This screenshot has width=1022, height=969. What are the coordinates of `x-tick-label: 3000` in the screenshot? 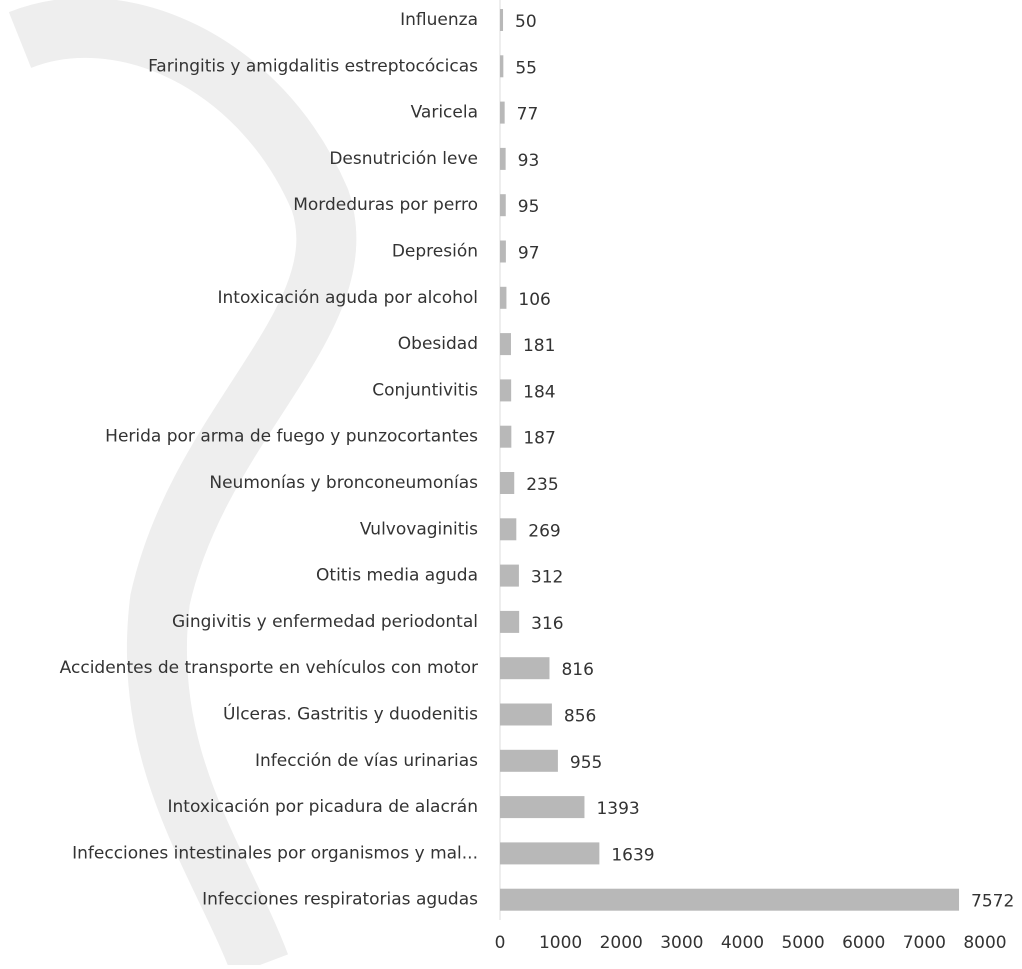 It's located at (681, 943).